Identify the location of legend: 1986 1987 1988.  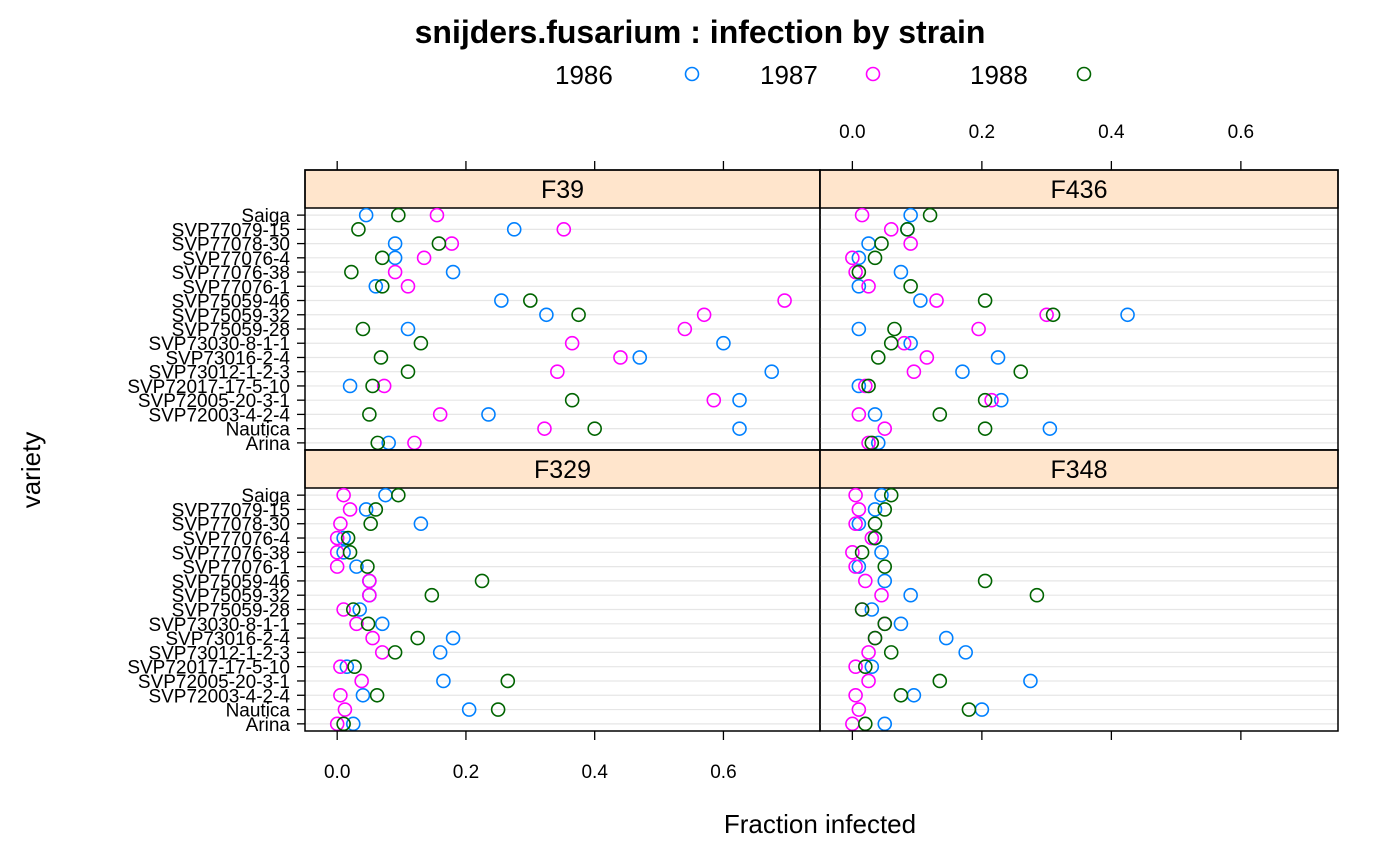
(823, 75).